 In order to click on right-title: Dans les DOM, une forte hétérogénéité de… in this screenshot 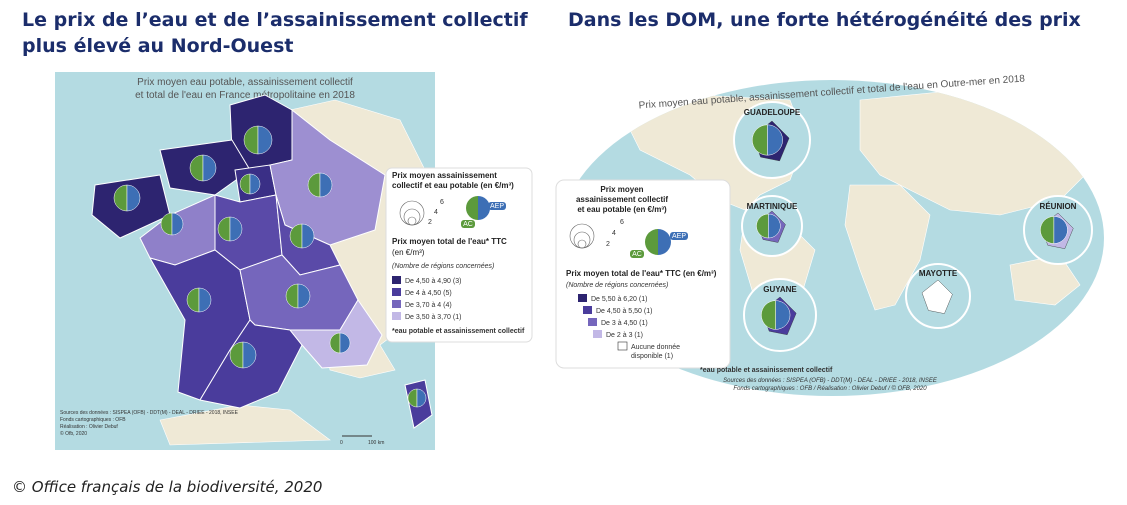, I will do `click(824, 20)`.